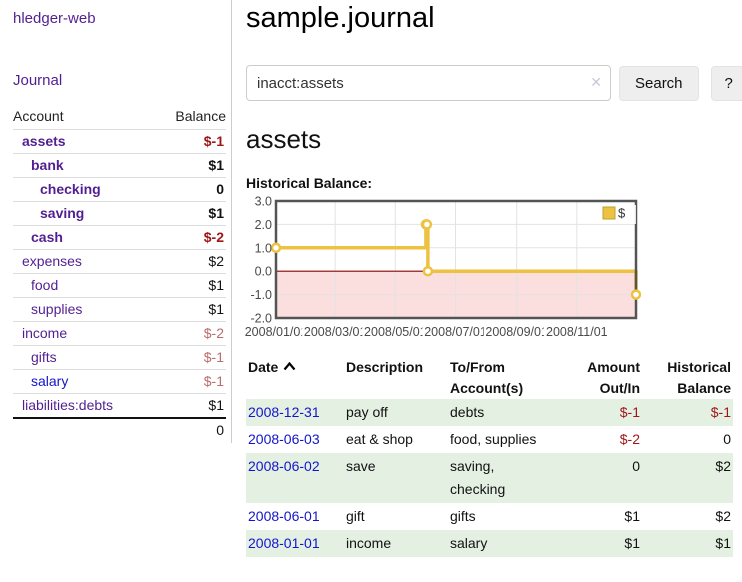 Image resolution: width=742 pixels, height=582 pixels. Describe the element at coordinates (632, 516) in the screenshot. I see `register-amount: $1` at that location.